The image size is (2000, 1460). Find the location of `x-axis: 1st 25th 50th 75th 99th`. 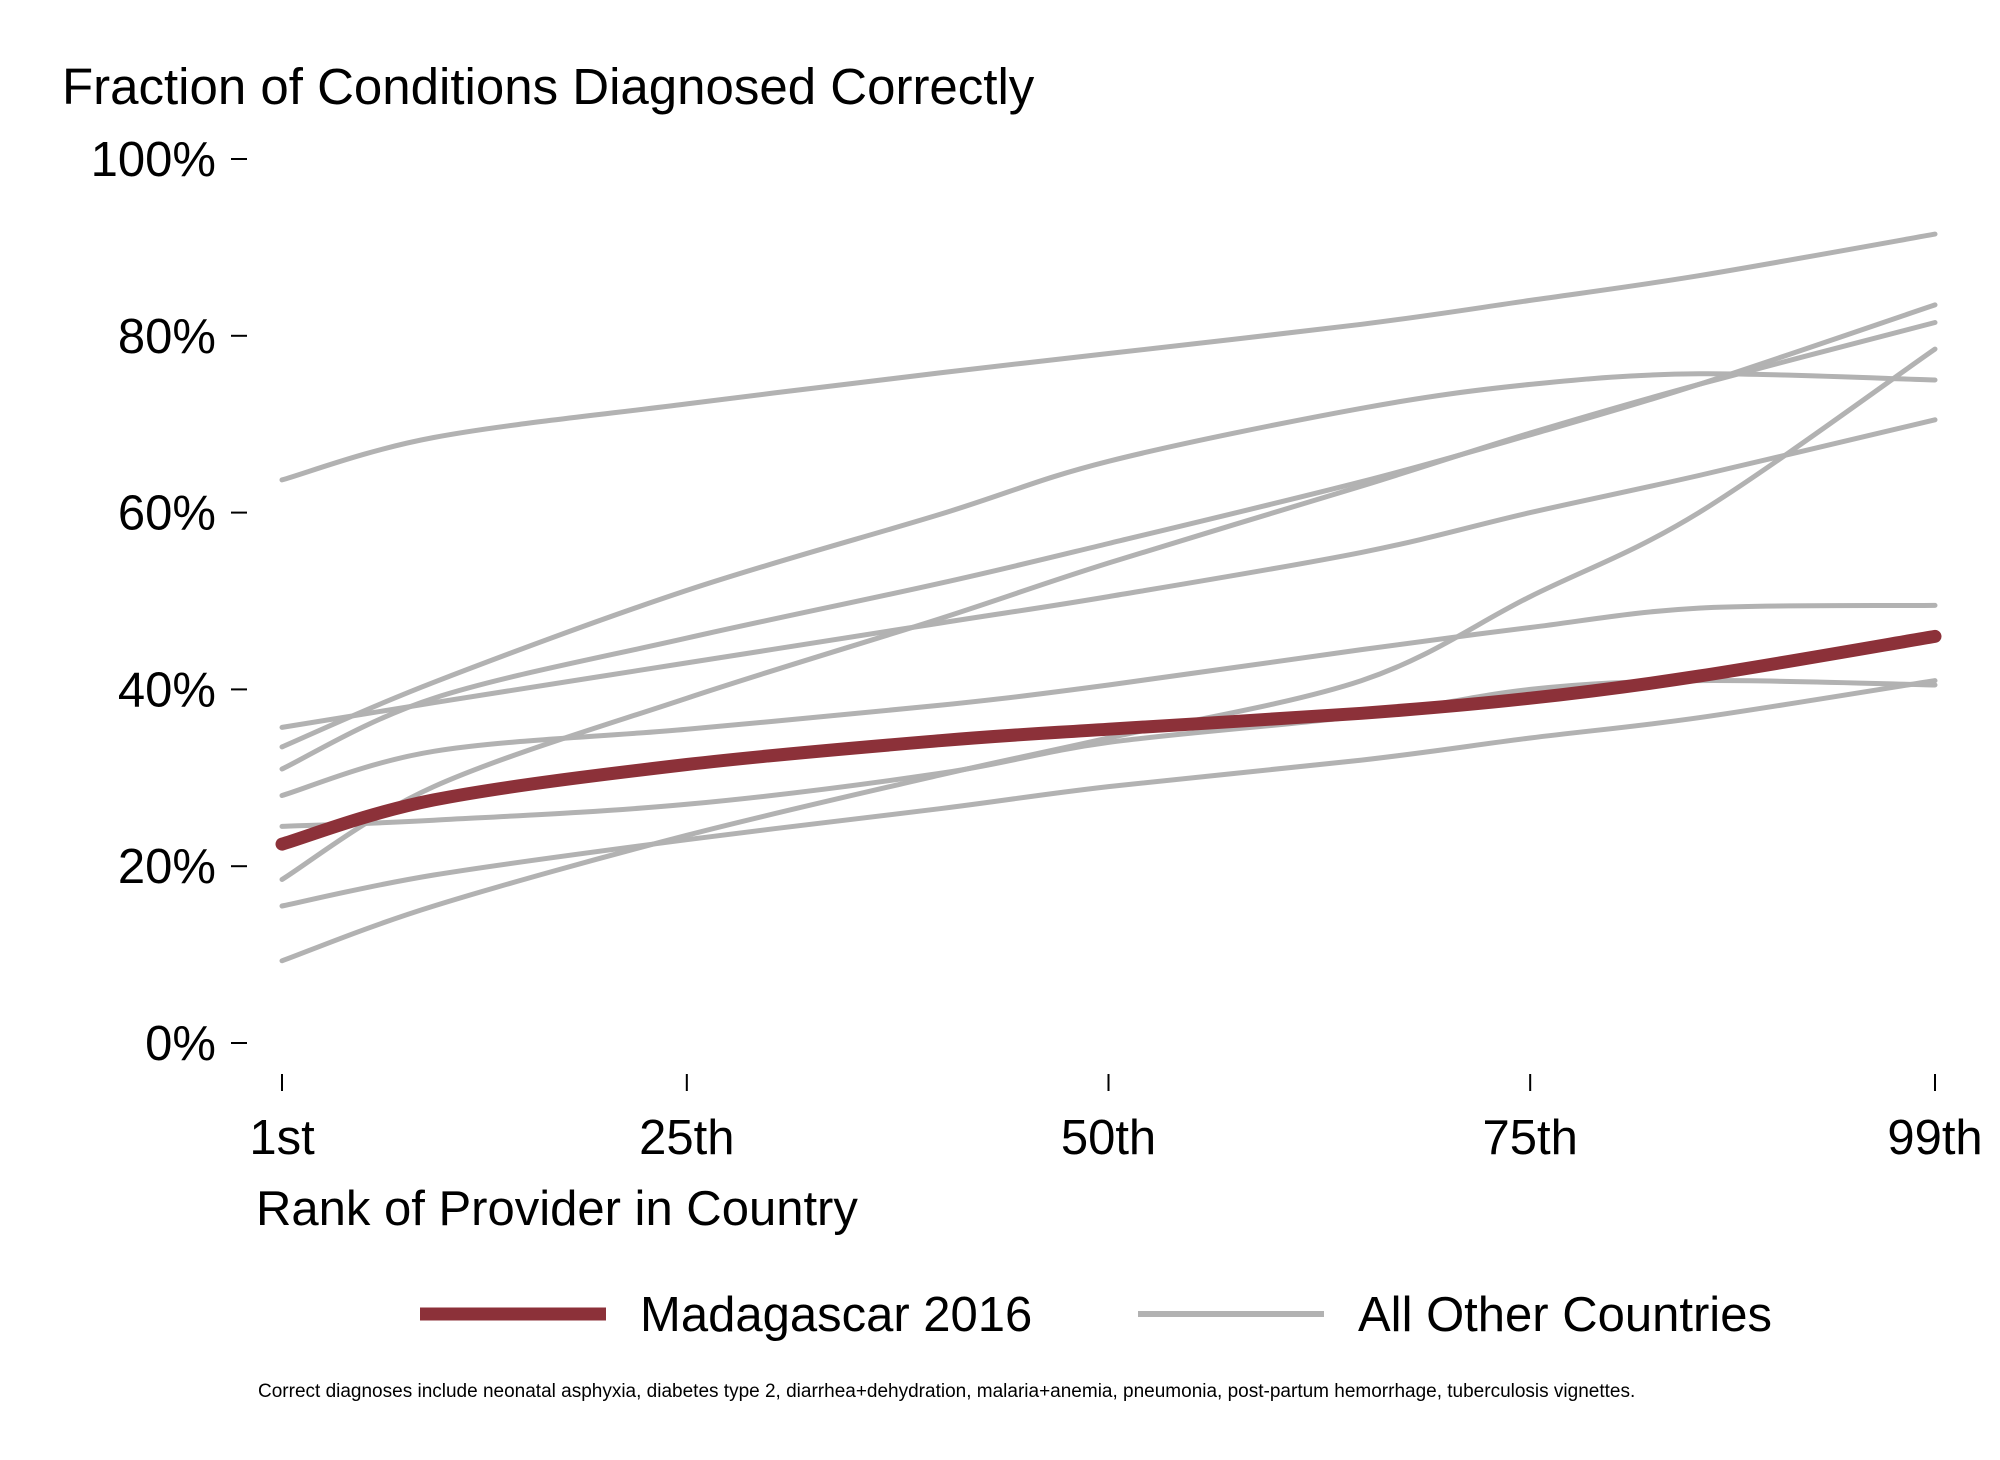

x-axis: 1st 25th 50th 75th 99th is located at coordinates (1116, 1119).